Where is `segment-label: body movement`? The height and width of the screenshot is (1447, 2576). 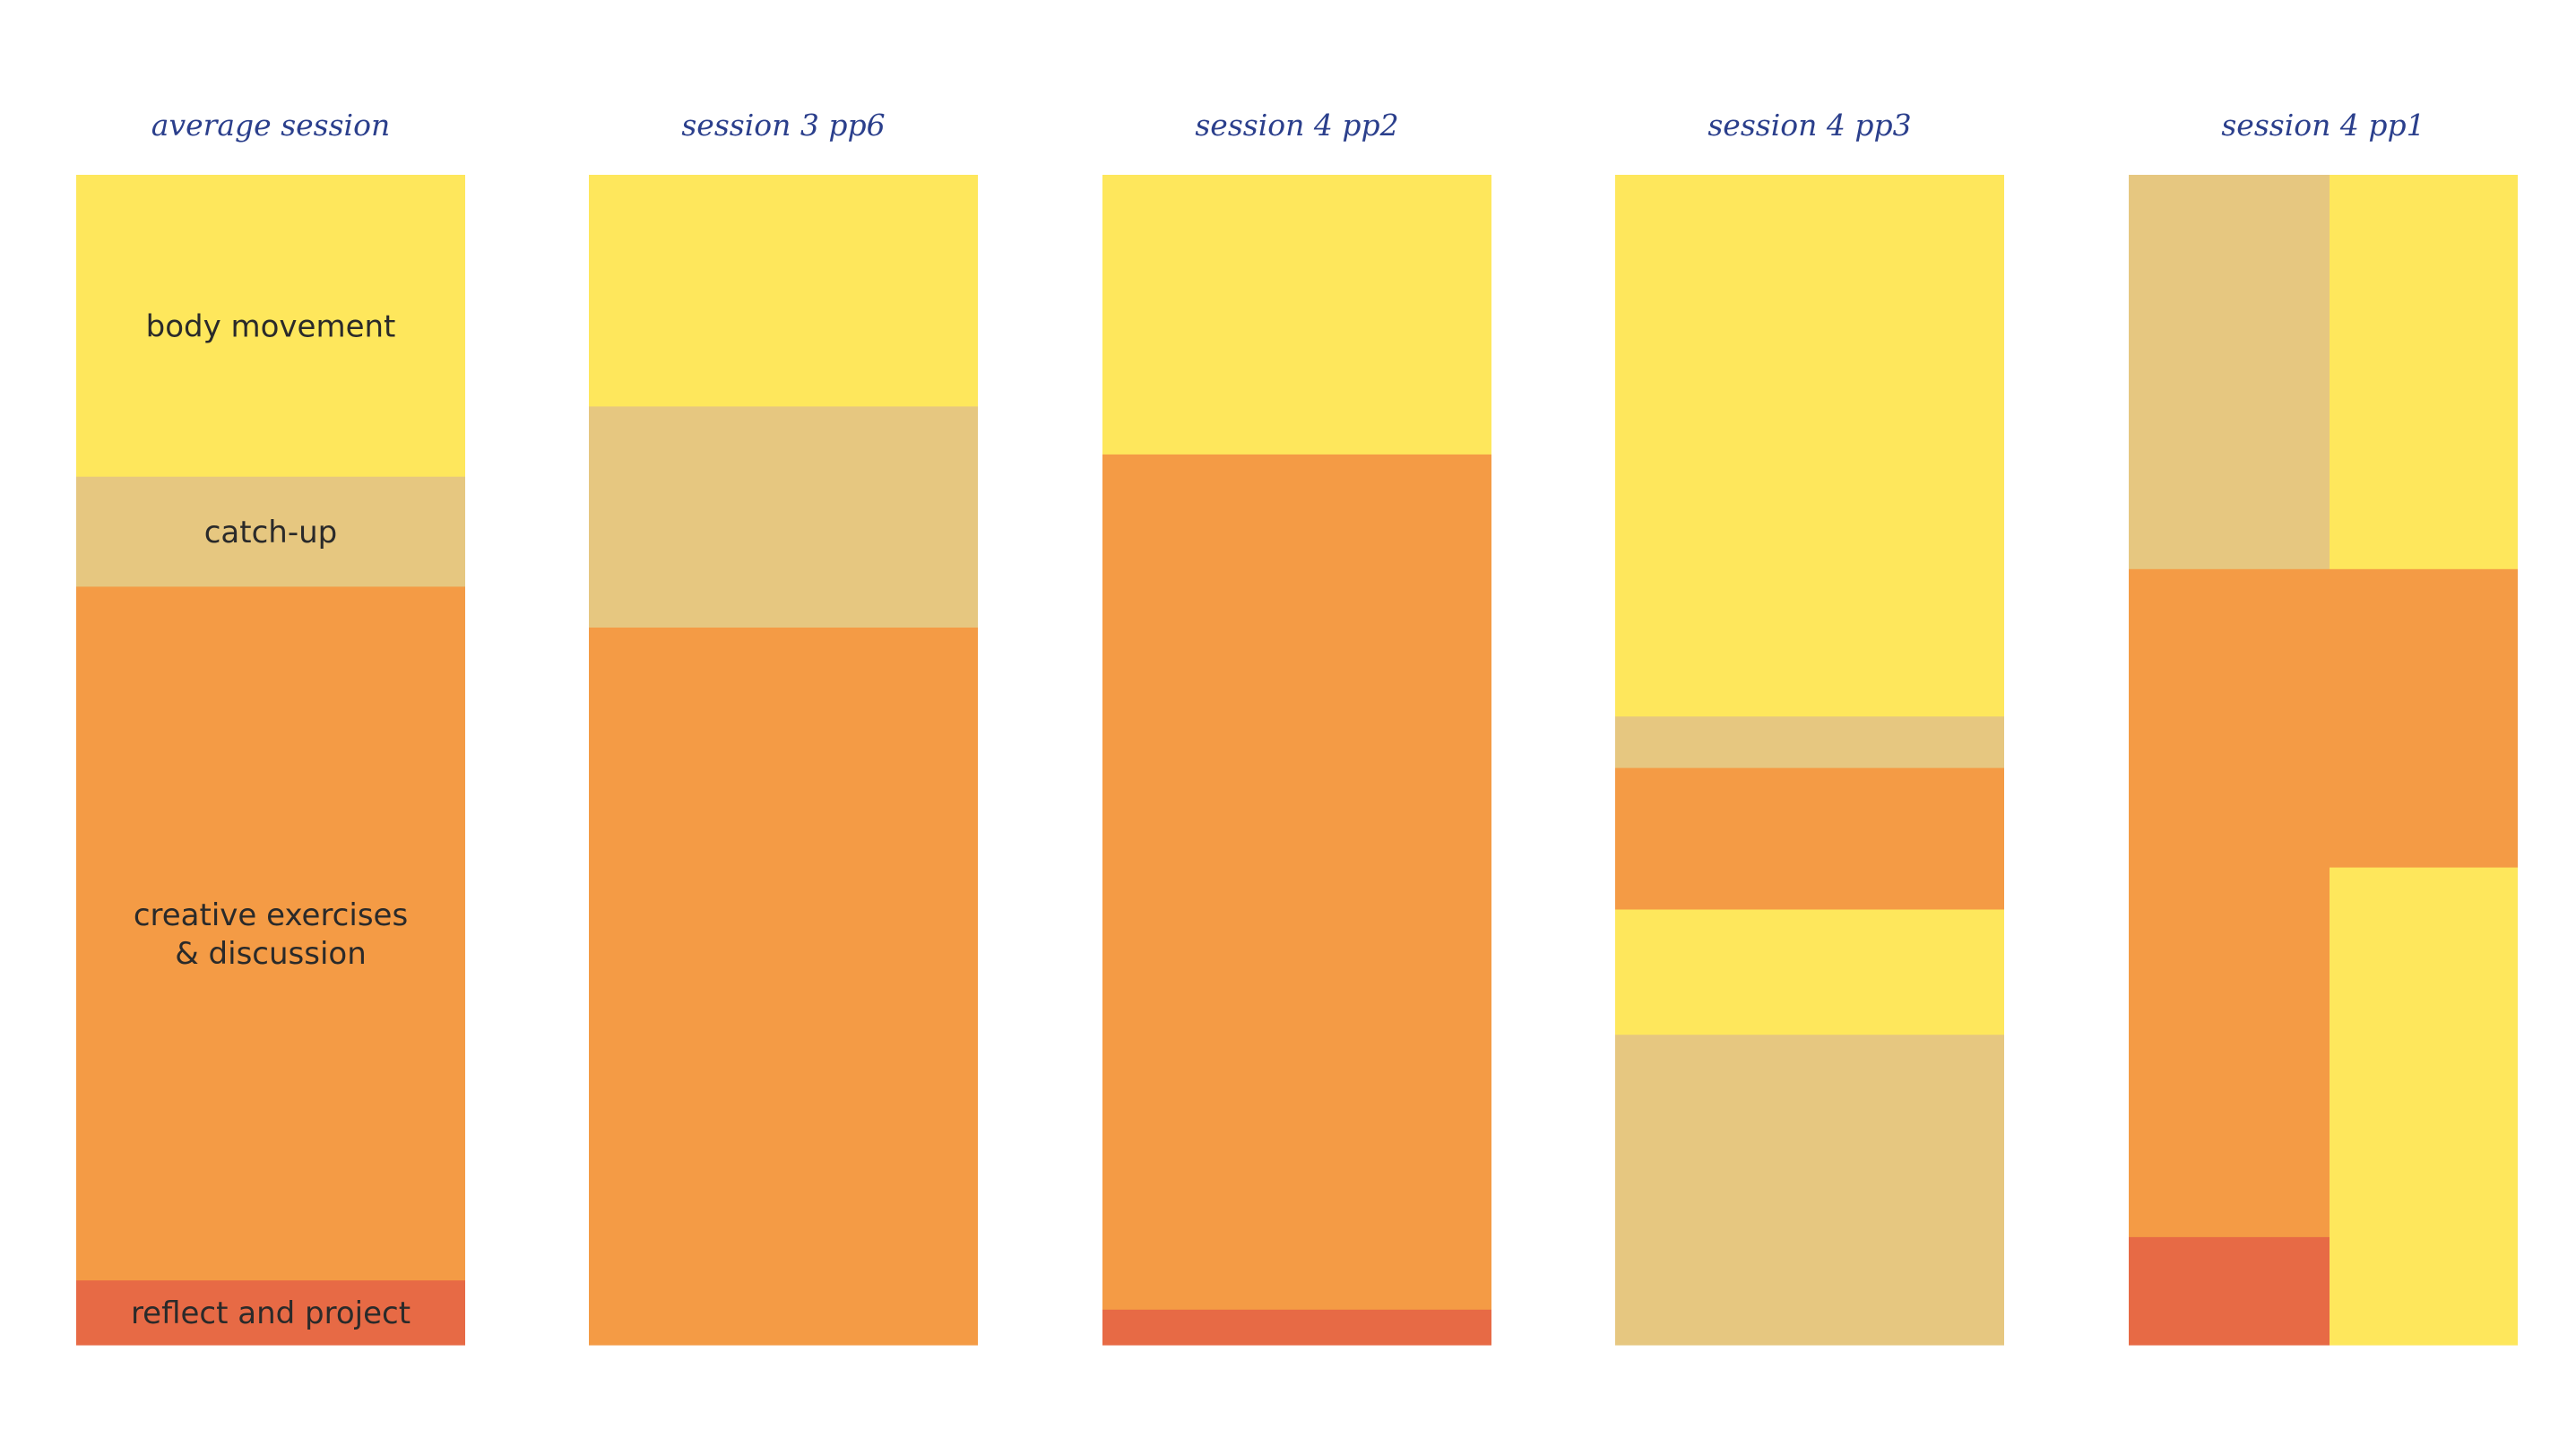
segment-label: body movement is located at coordinates (271, 326).